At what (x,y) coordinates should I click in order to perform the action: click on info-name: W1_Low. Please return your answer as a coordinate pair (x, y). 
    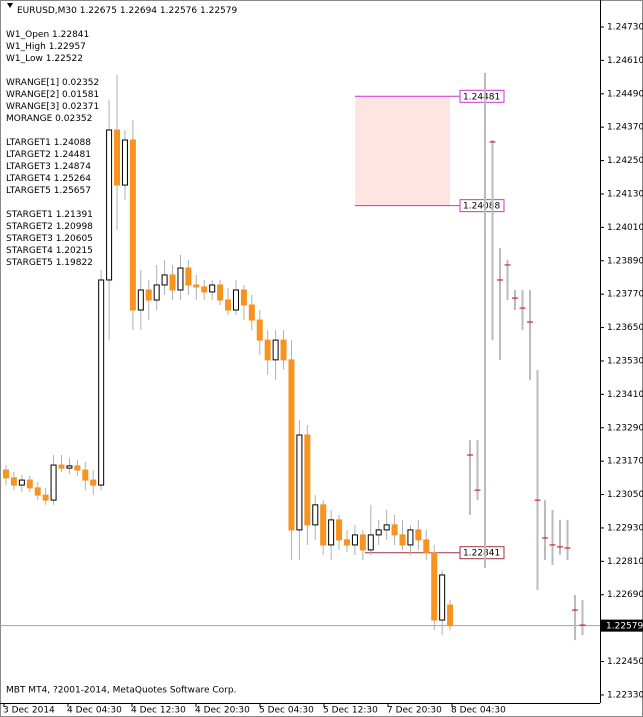
    Looking at the image, I should click on (24, 59).